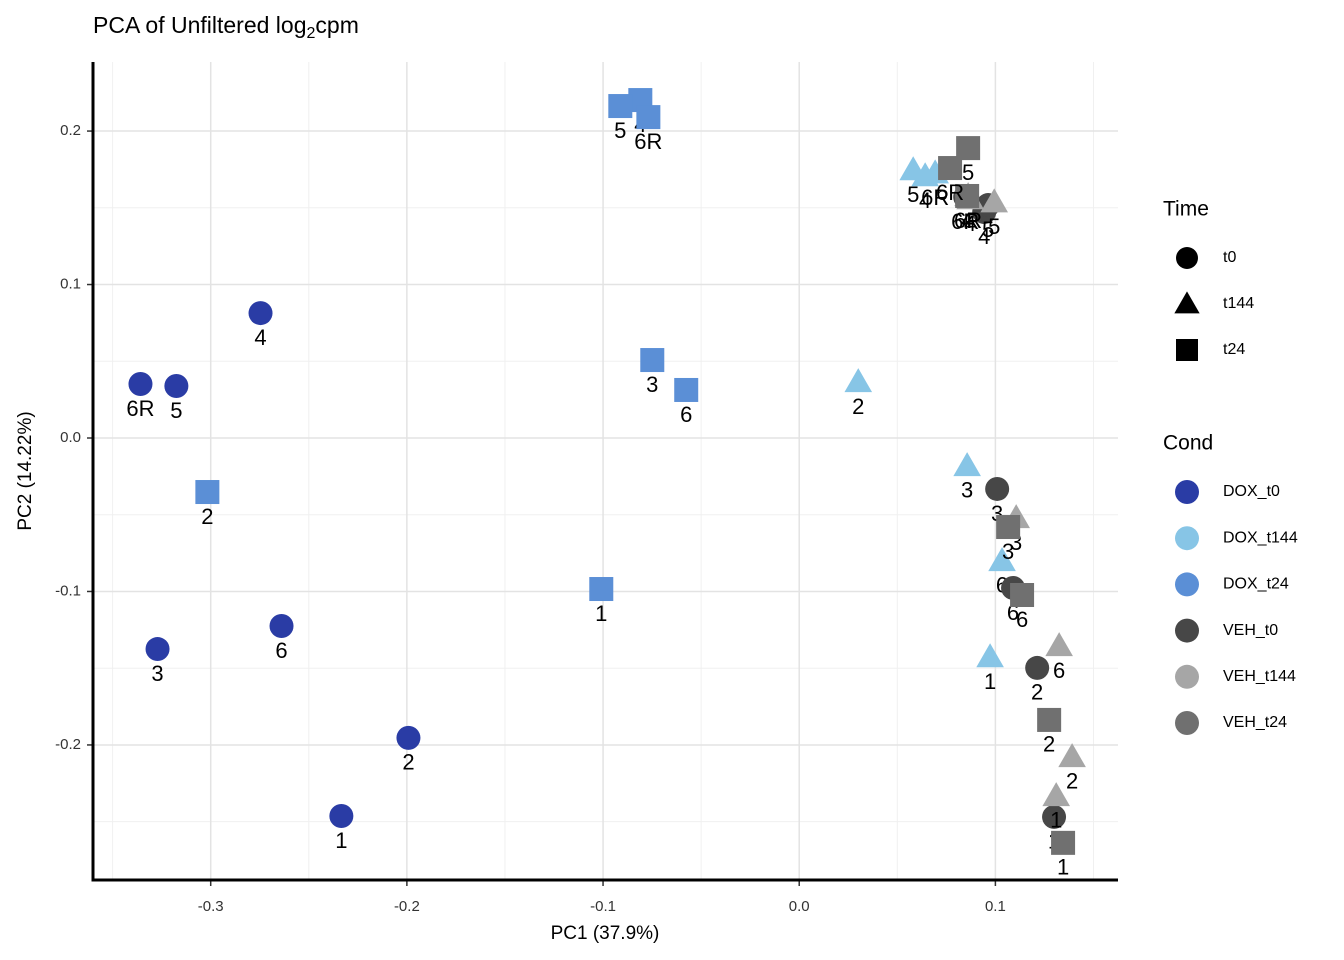  Describe the element at coordinates (1188, 443) in the screenshot. I see `legend-title: Cond` at that location.